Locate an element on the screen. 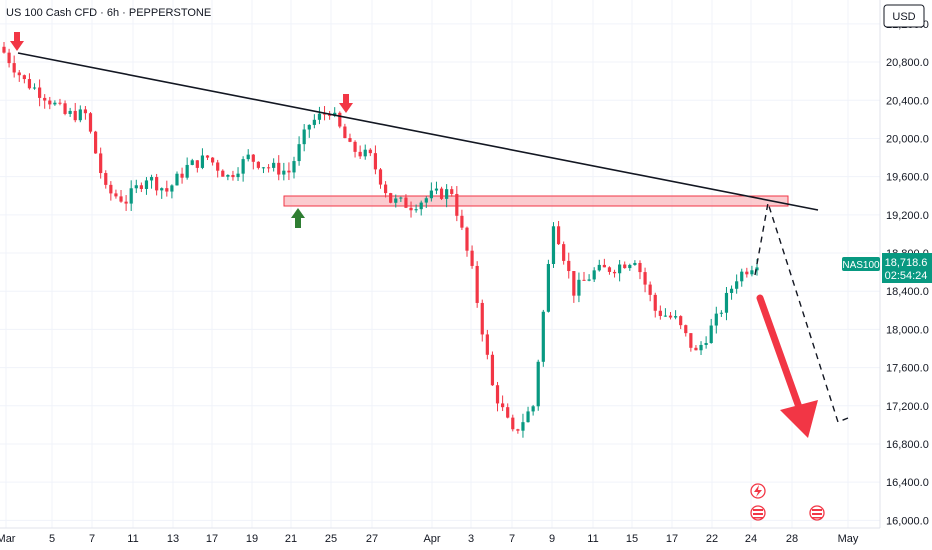 The width and height of the screenshot is (932, 550). price-tick-label: 17,600.0 is located at coordinates (907, 369).